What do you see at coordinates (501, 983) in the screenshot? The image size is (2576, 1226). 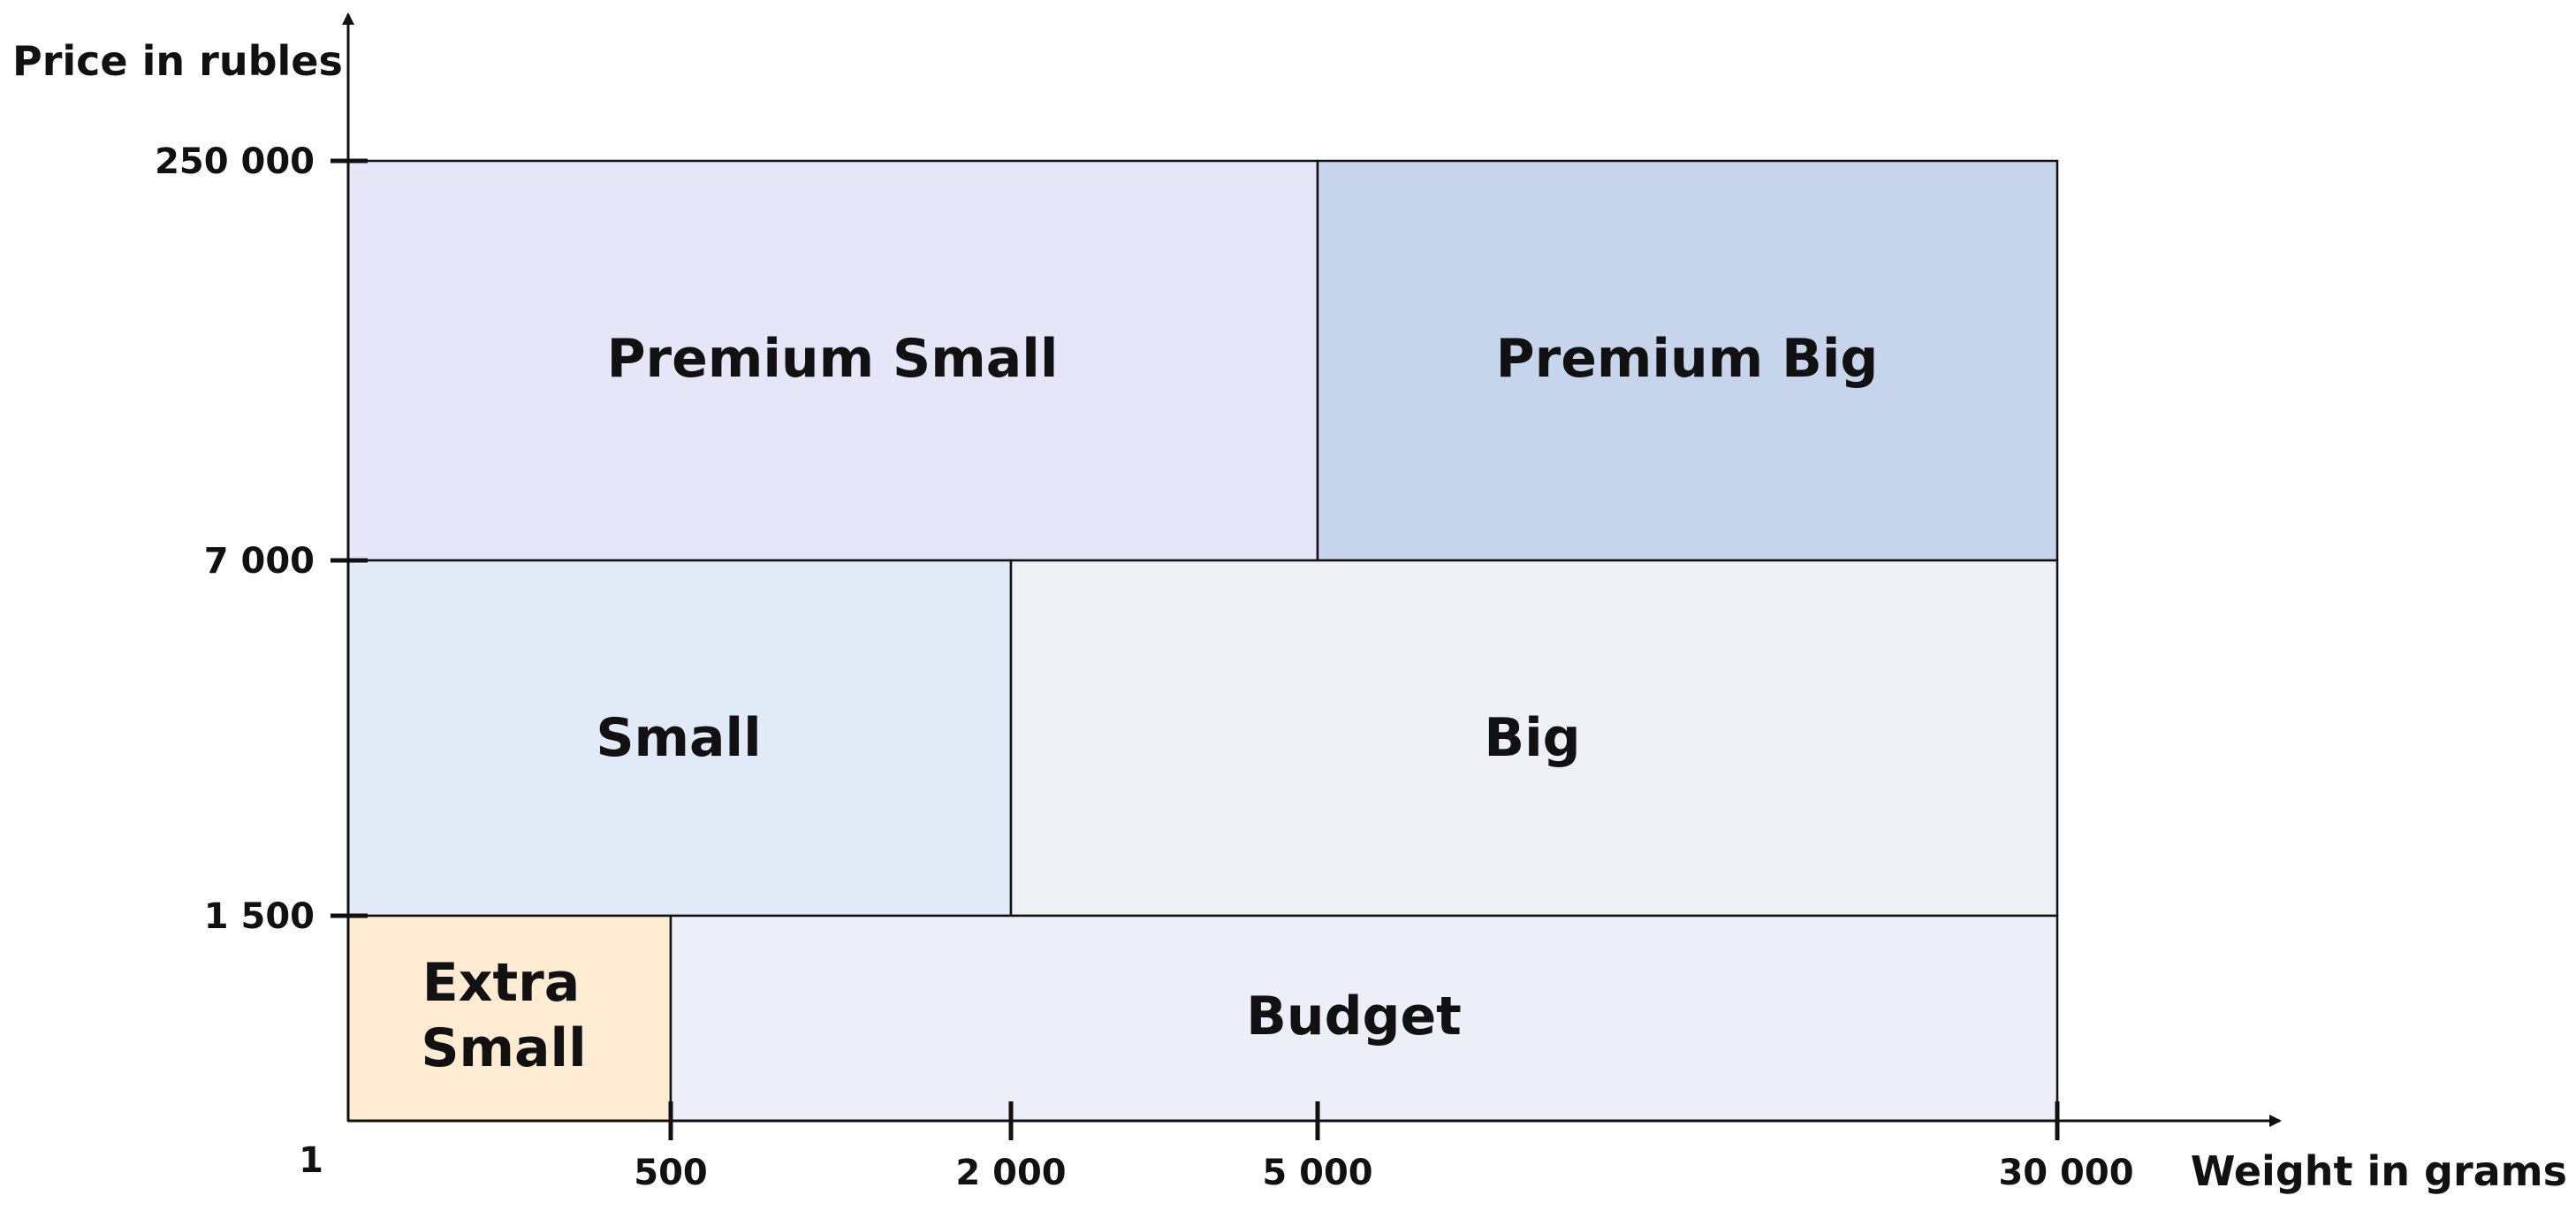 I see `region-label-extra-small-line1: Extra` at bounding box center [501, 983].